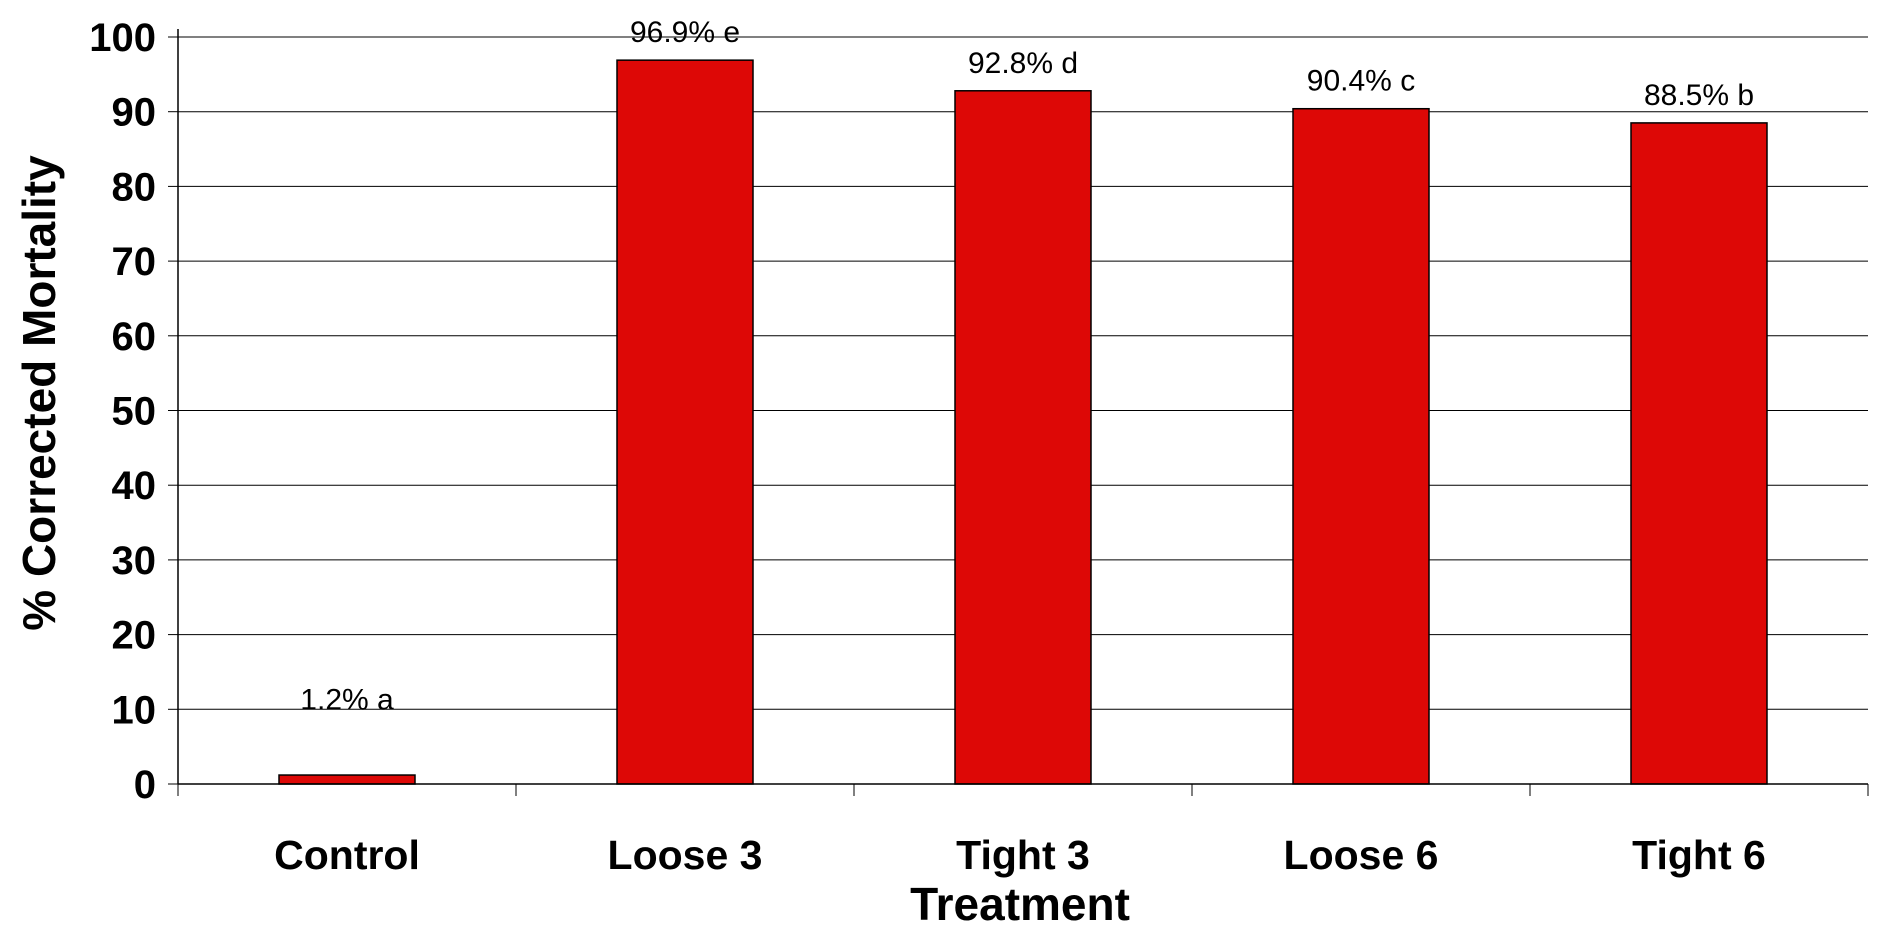 This screenshot has height=928, width=1877. Describe the element at coordinates (134, 412) in the screenshot. I see `y-tick-label-50: 50` at that location.